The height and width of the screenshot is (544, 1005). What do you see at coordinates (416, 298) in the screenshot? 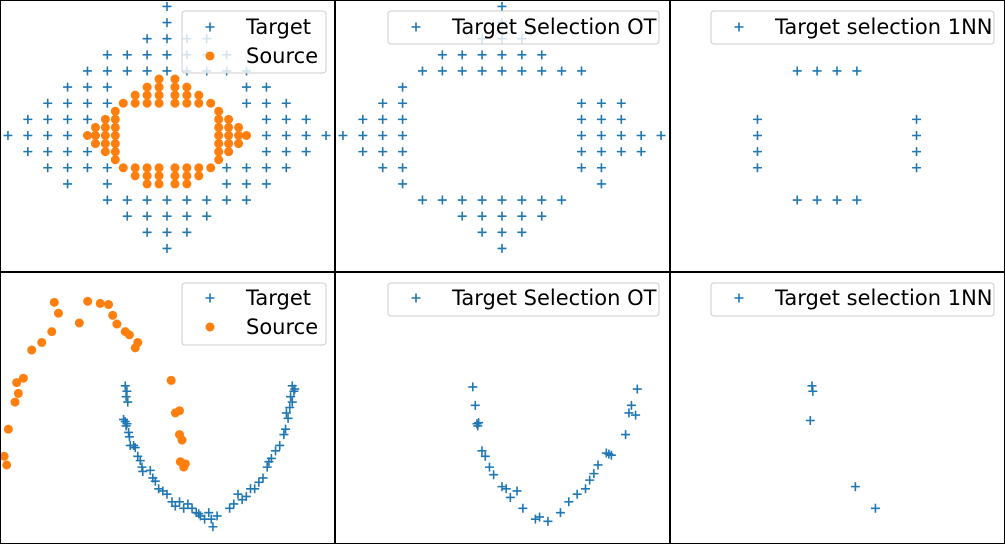
I see `legend-marker-target-selection-ot` at bounding box center [416, 298].